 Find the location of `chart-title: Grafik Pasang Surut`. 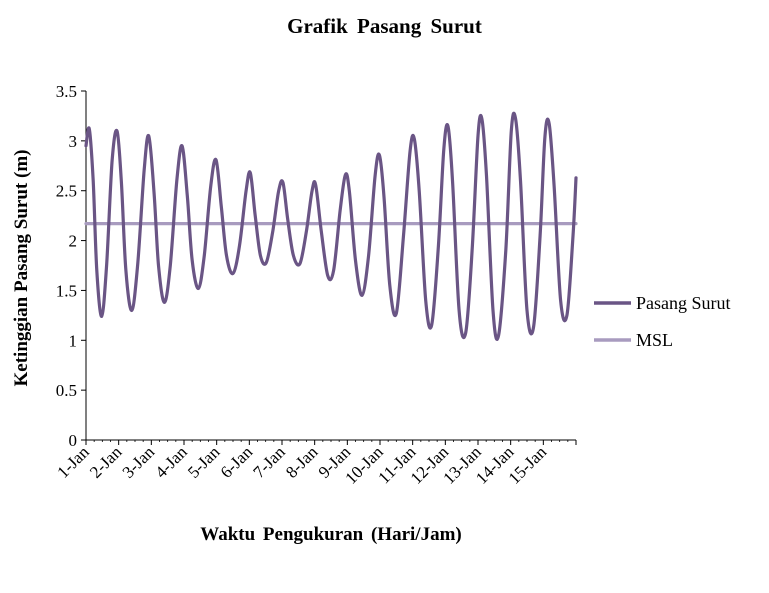

chart-title: Grafik Pasang Surut is located at coordinates (384, 26).